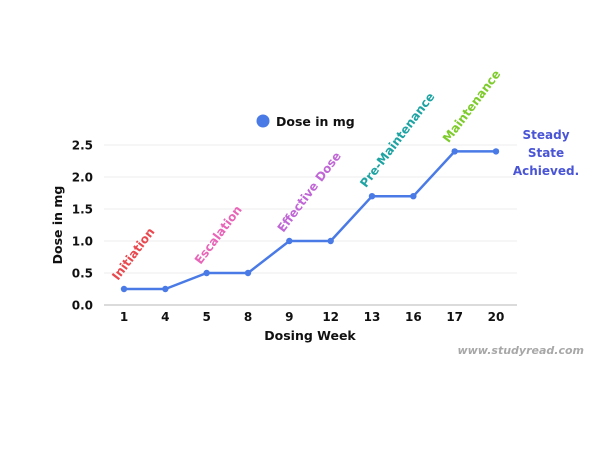 This screenshot has height=450, width=600. Describe the element at coordinates (372, 317) in the screenshot. I see `x-tick-label: 13` at that location.